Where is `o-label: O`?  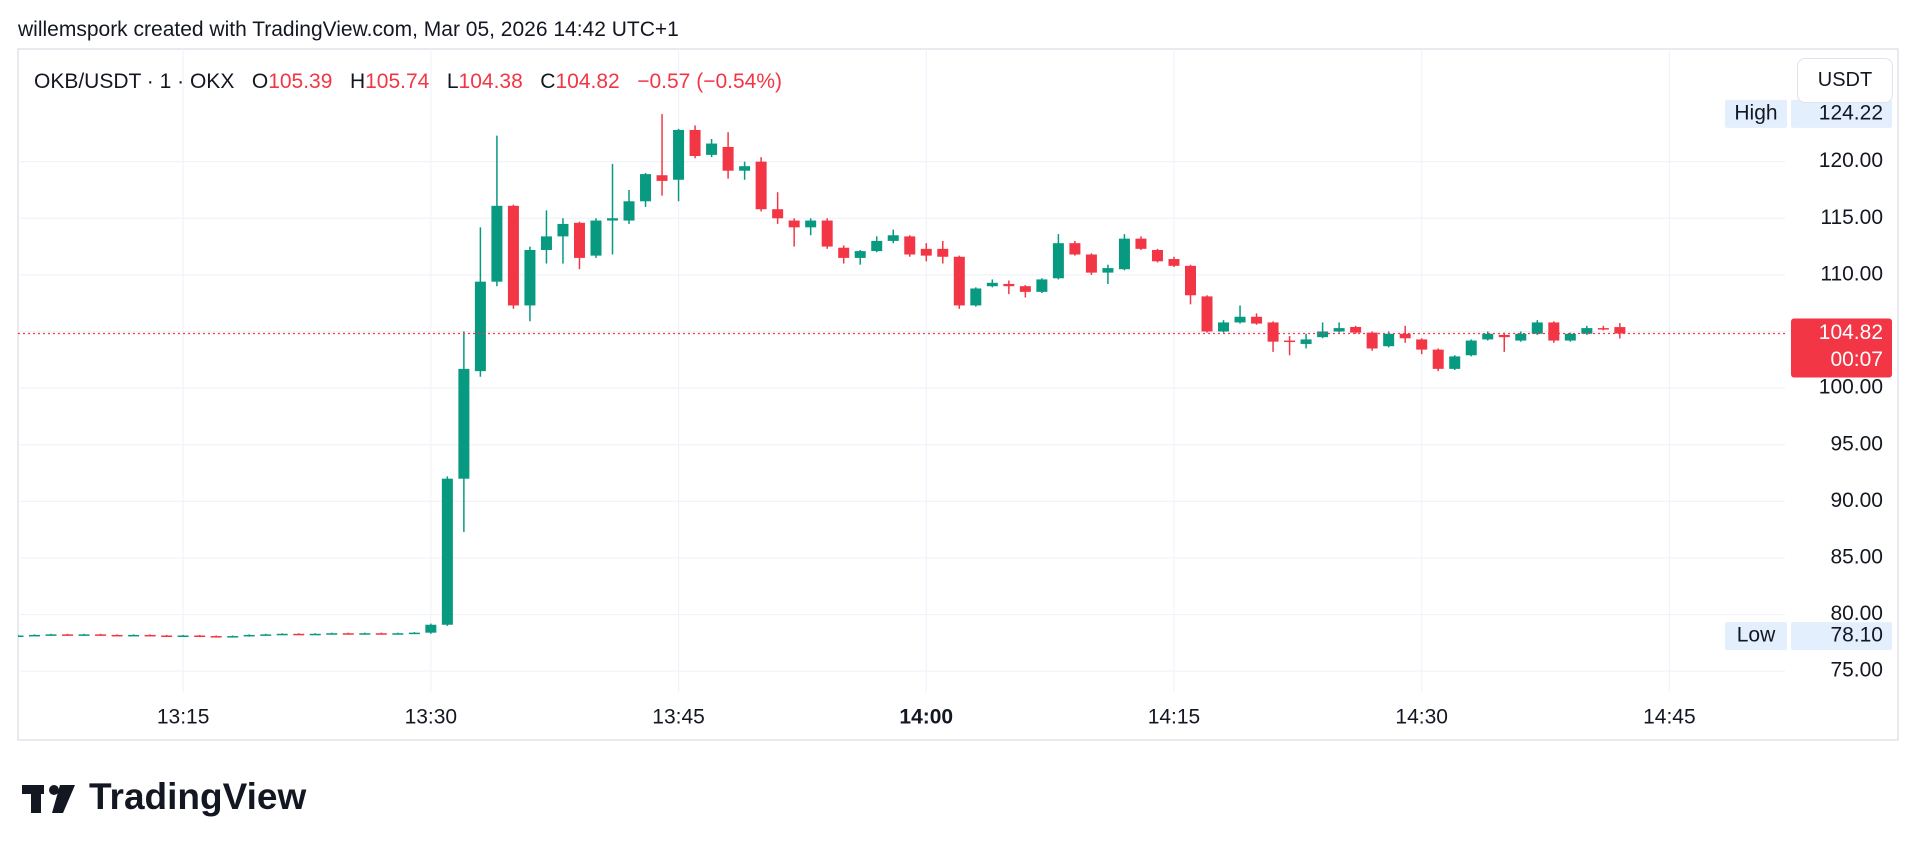
o-label: O is located at coordinates (260, 81).